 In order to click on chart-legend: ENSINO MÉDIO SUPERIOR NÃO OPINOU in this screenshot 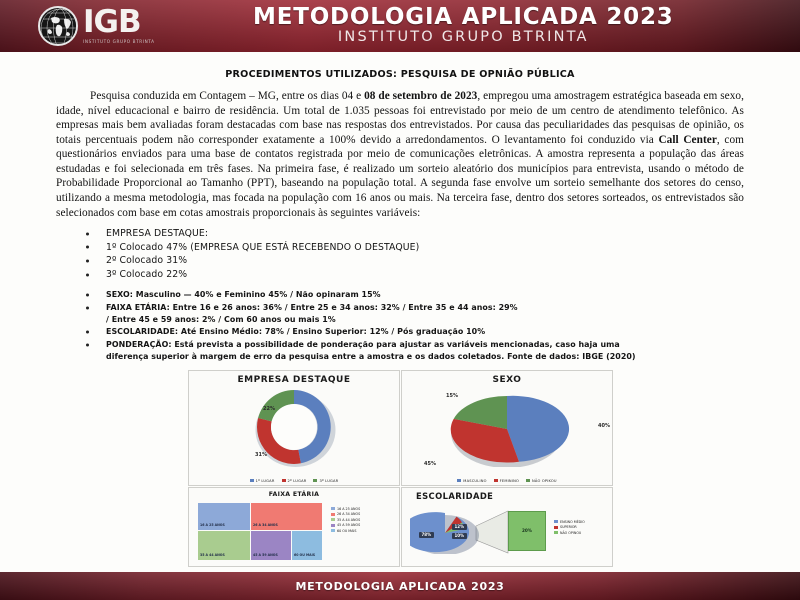, I will do `click(569, 527)`.